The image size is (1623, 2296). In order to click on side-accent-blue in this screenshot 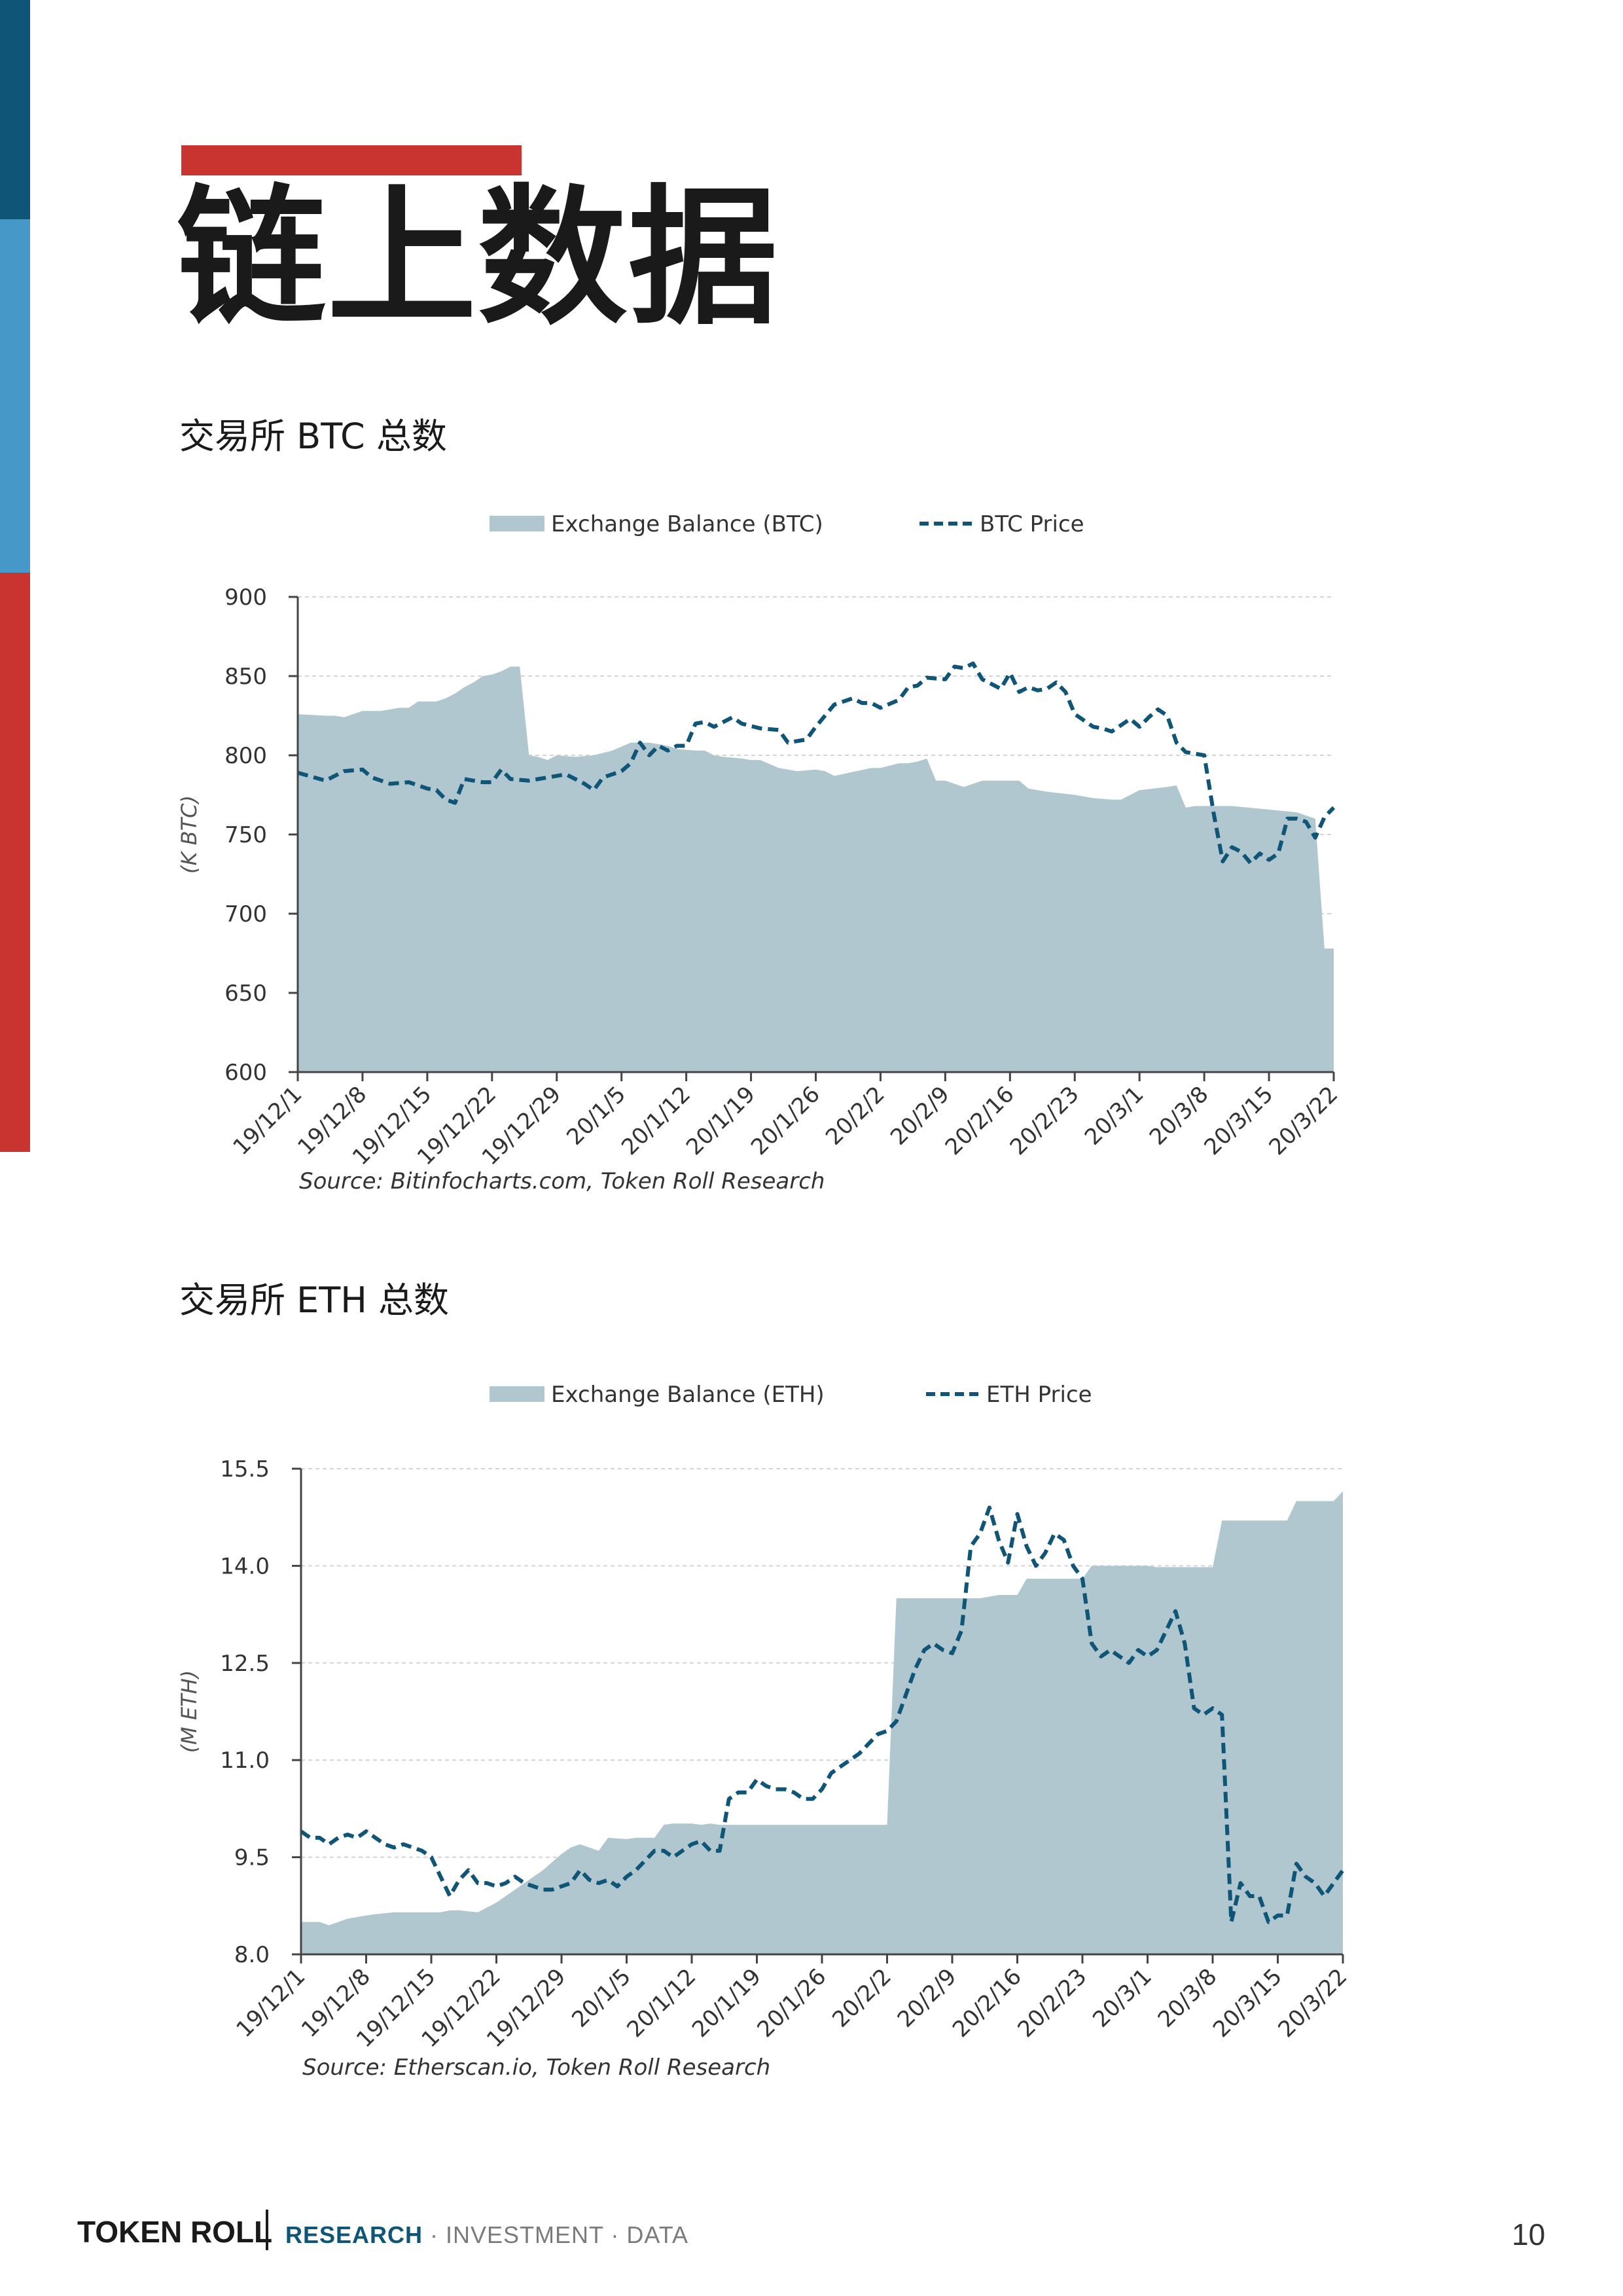, I will do `click(15, 396)`.